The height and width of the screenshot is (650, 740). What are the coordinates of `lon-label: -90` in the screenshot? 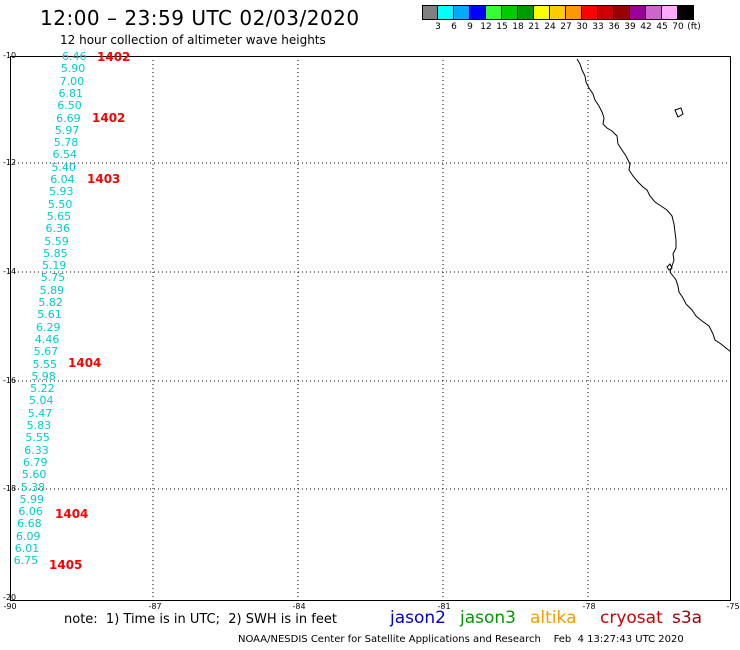 It's located at (10, 606).